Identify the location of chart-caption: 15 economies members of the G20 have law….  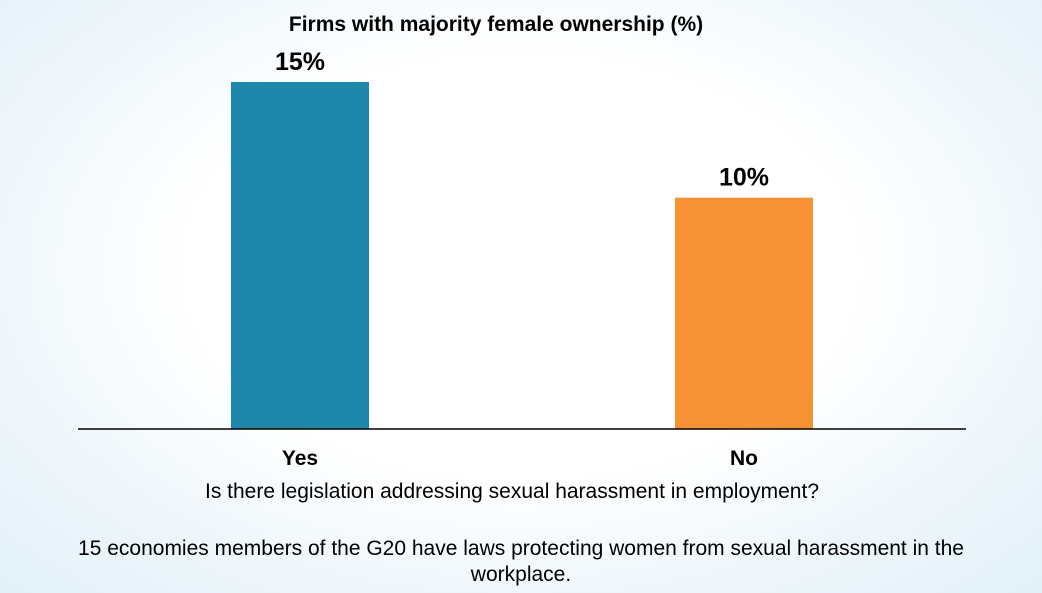
(521, 561).